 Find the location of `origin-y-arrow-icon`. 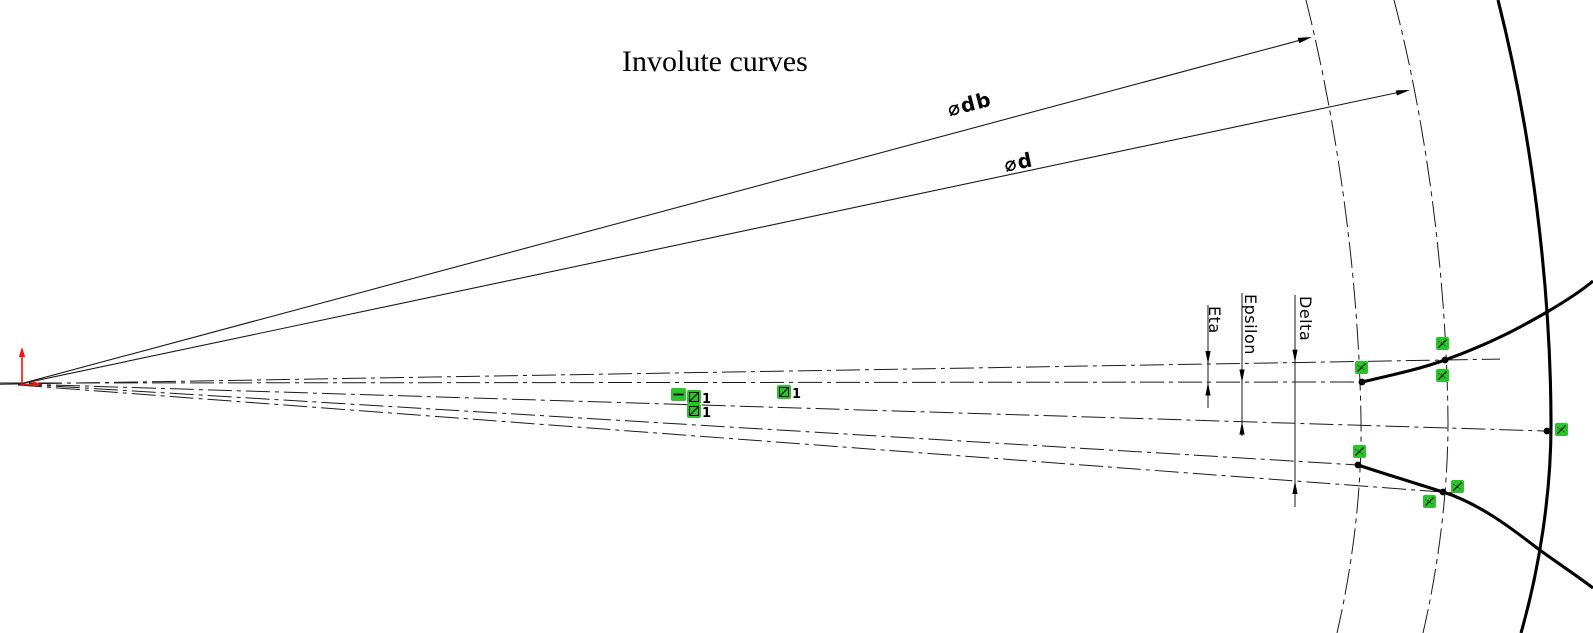

origin-y-arrow-icon is located at coordinates (22, 352).